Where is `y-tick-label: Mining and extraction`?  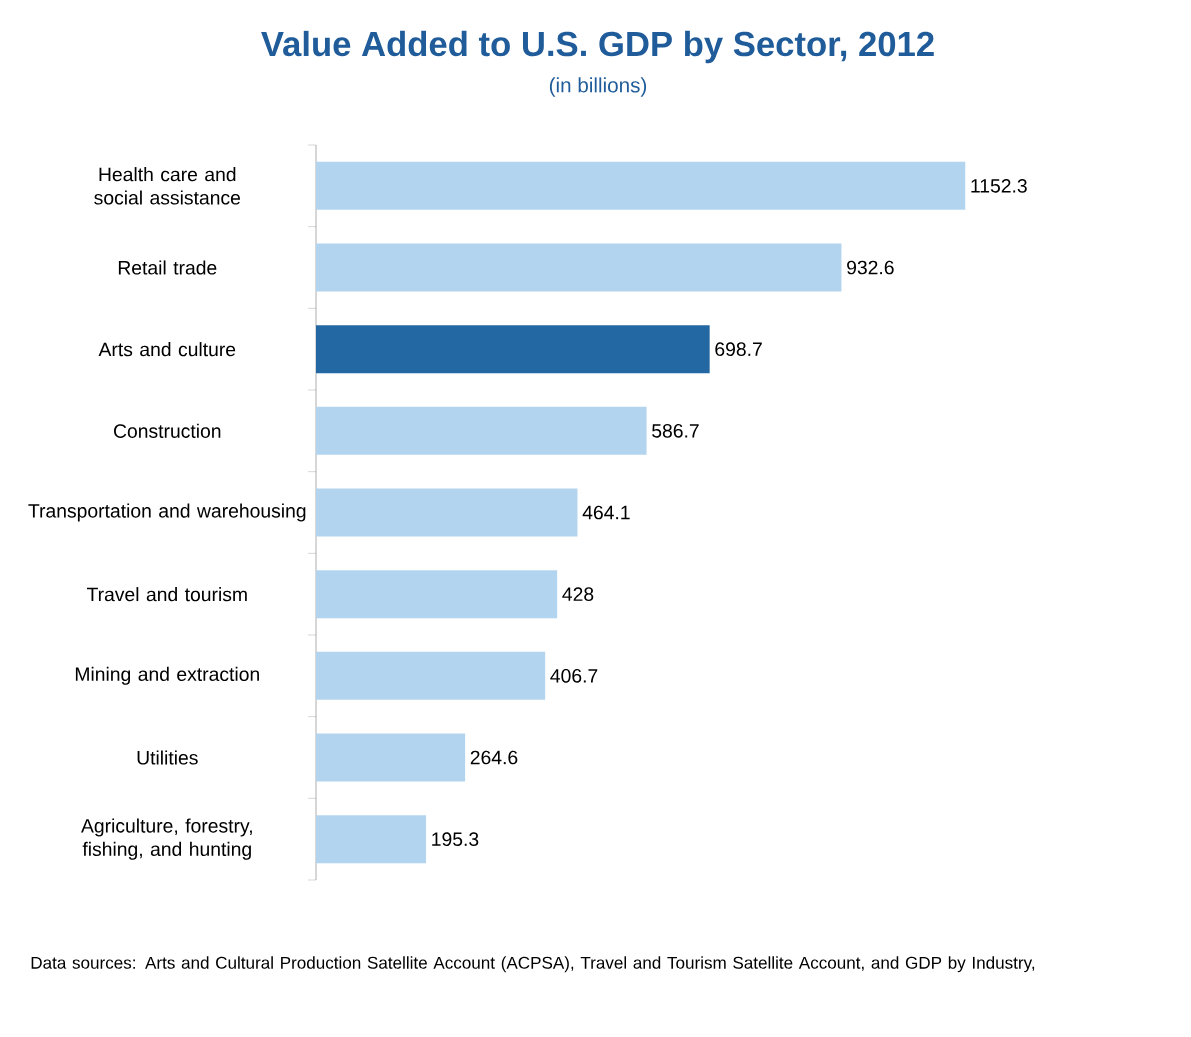
y-tick-label: Mining and extraction is located at coordinates (167, 675).